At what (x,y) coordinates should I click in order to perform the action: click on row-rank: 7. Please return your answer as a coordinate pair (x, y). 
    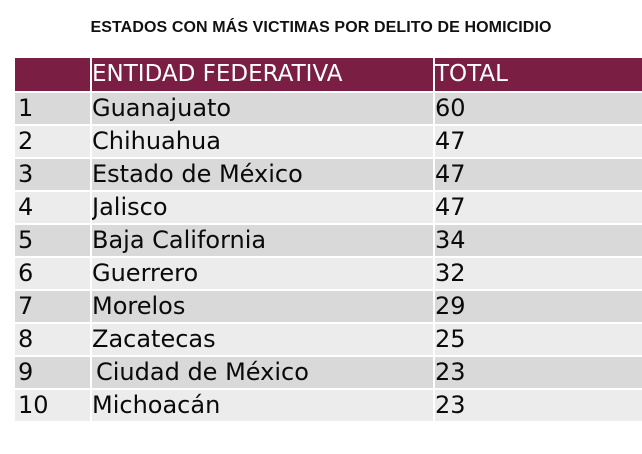
    Looking at the image, I should click on (52, 306).